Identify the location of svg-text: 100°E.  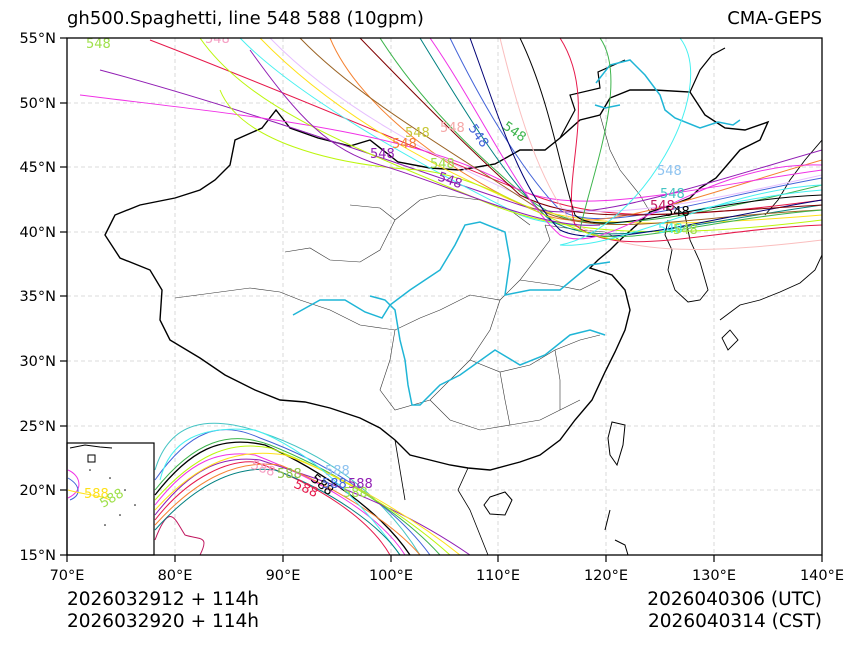
(391, 576).